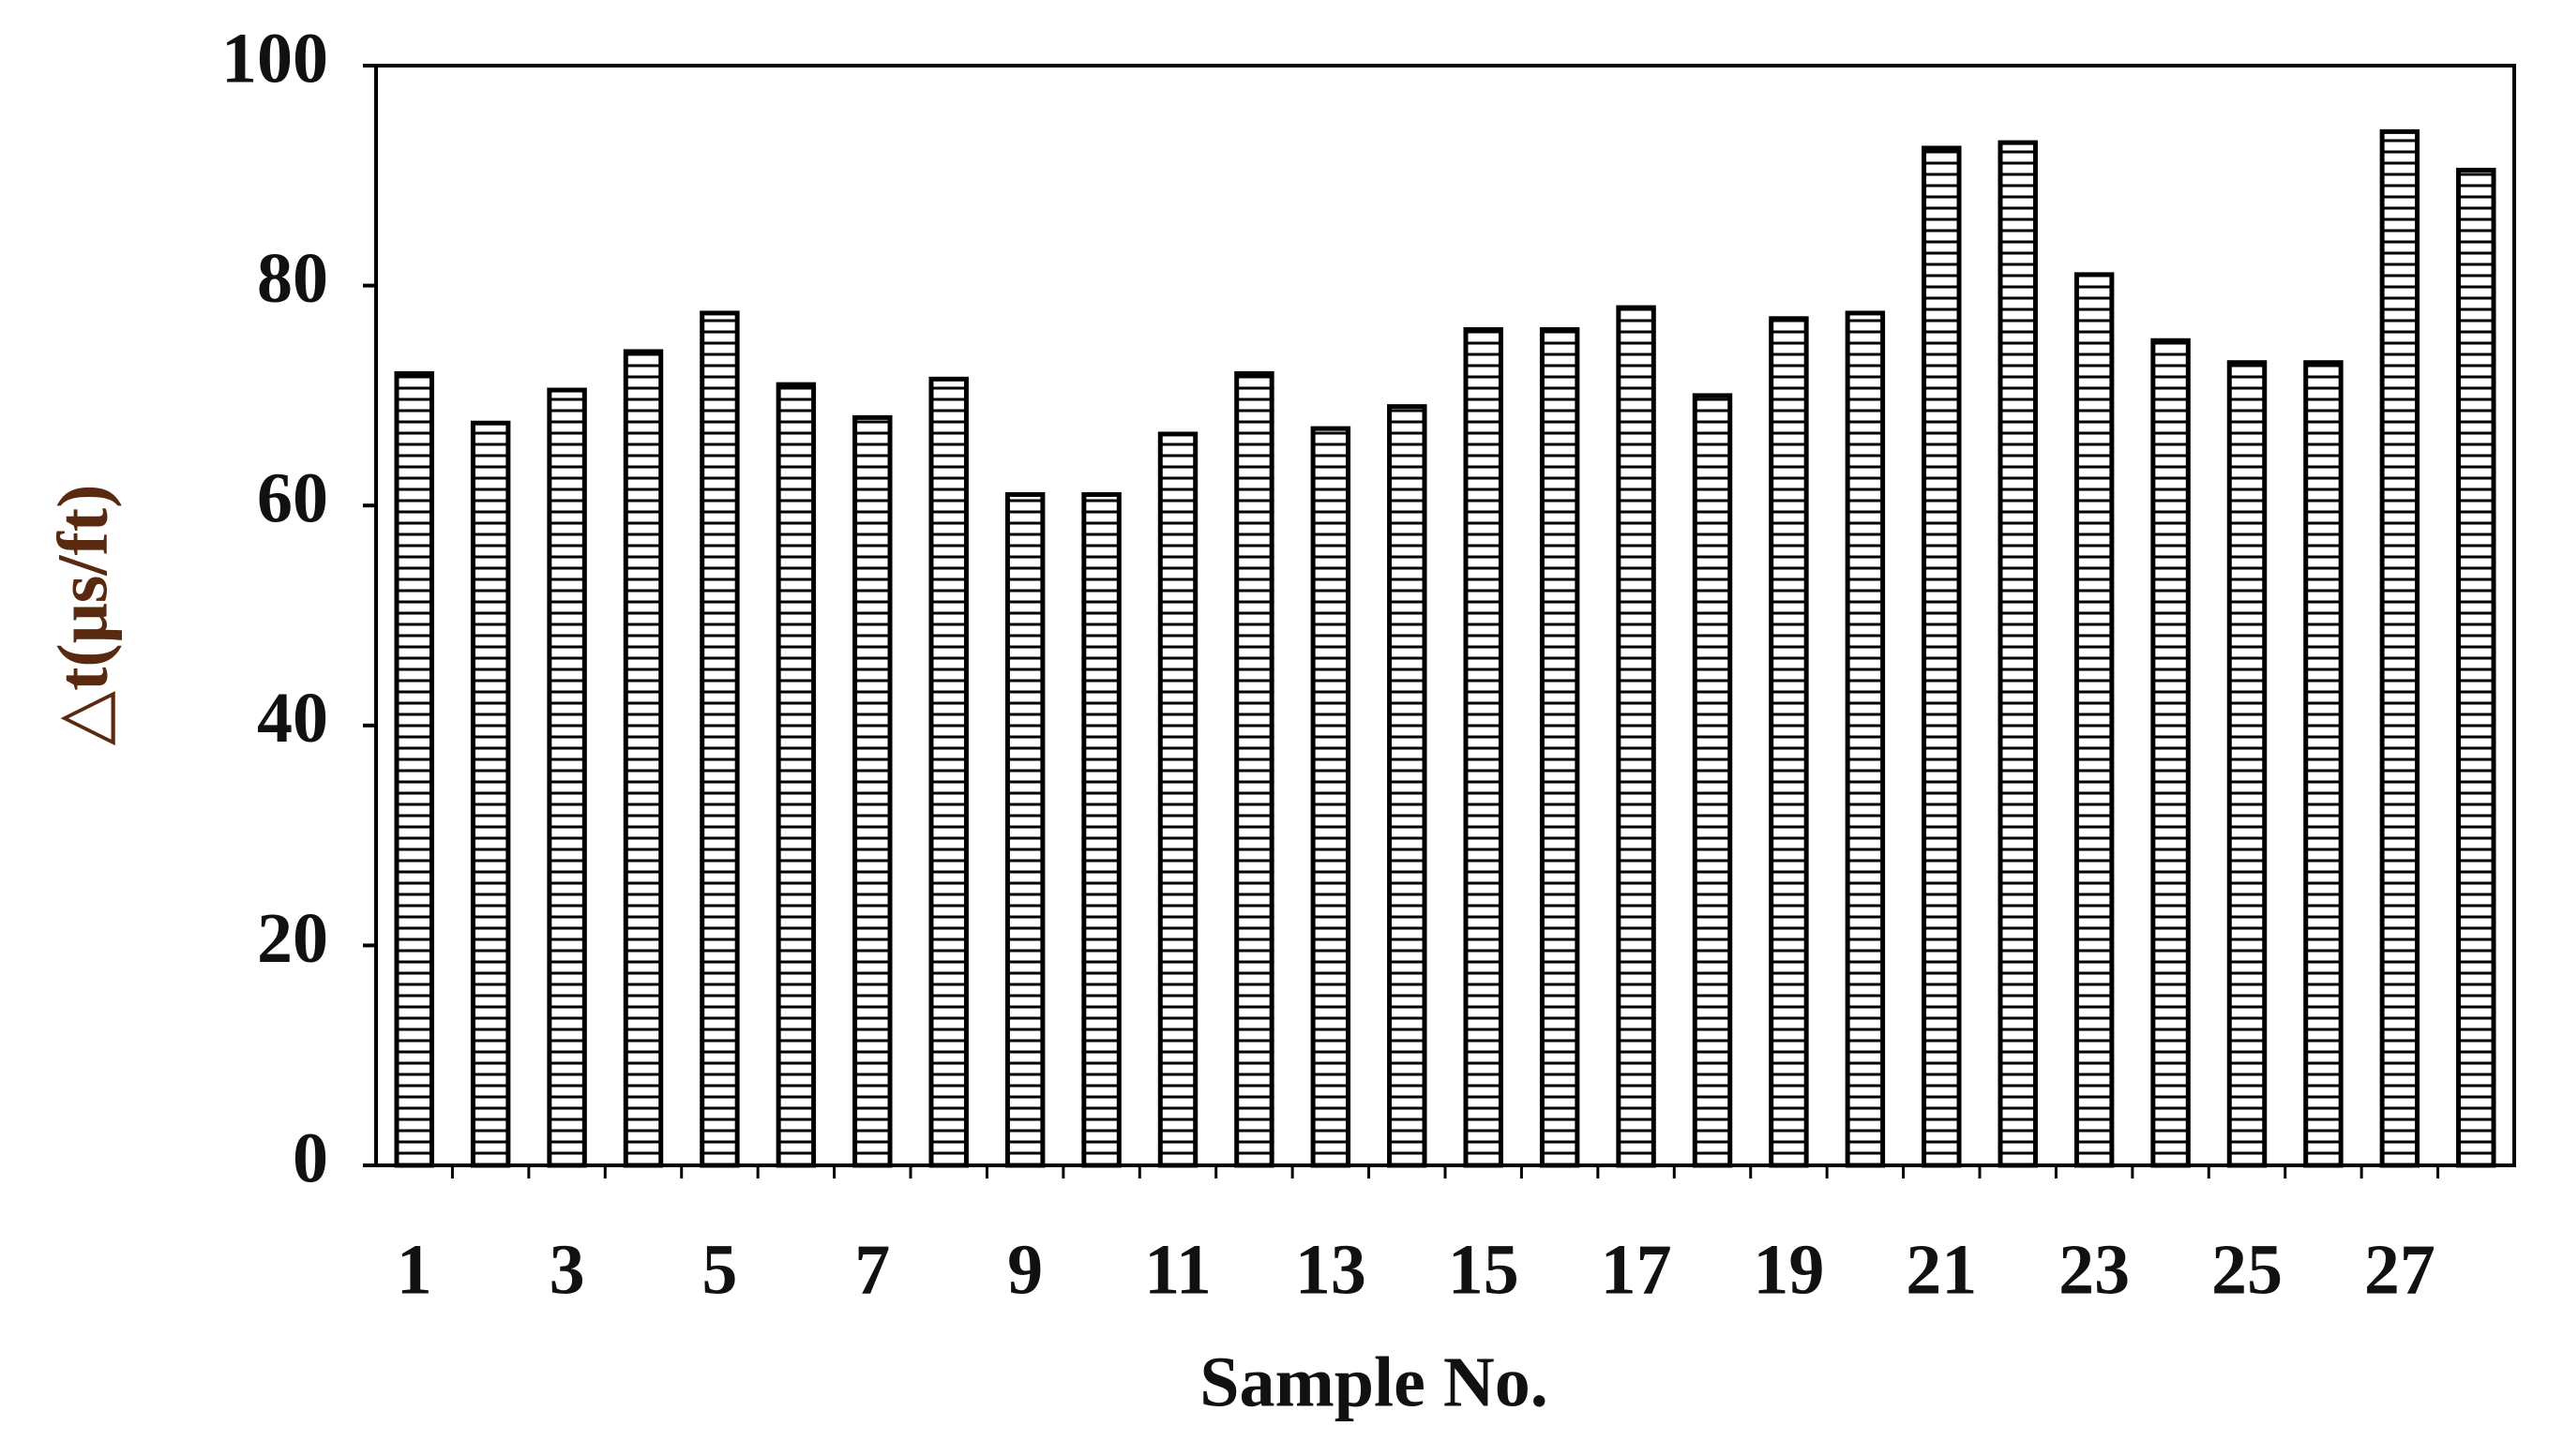 The height and width of the screenshot is (1456, 2563). Describe the element at coordinates (2247, 1269) in the screenshot. I see `x-tick-label: 25` at that location.